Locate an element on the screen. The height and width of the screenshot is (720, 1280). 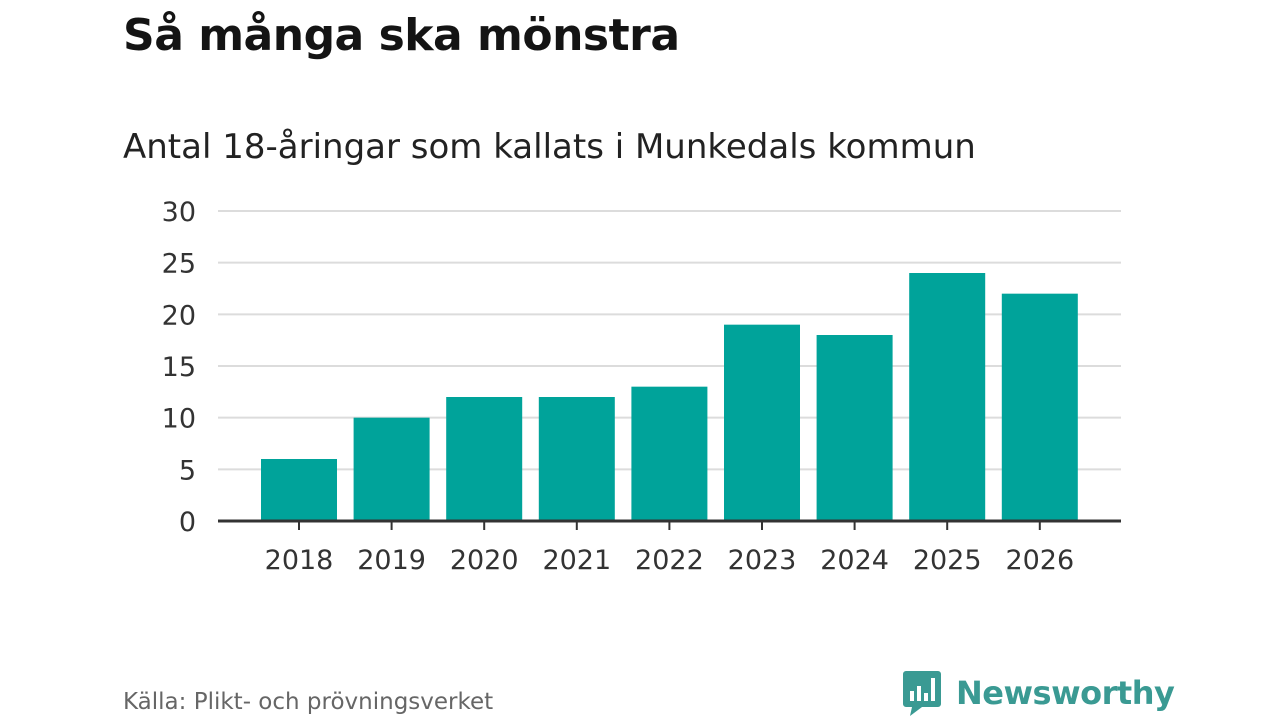
bar-2019 is located at coordinates (391, 469).